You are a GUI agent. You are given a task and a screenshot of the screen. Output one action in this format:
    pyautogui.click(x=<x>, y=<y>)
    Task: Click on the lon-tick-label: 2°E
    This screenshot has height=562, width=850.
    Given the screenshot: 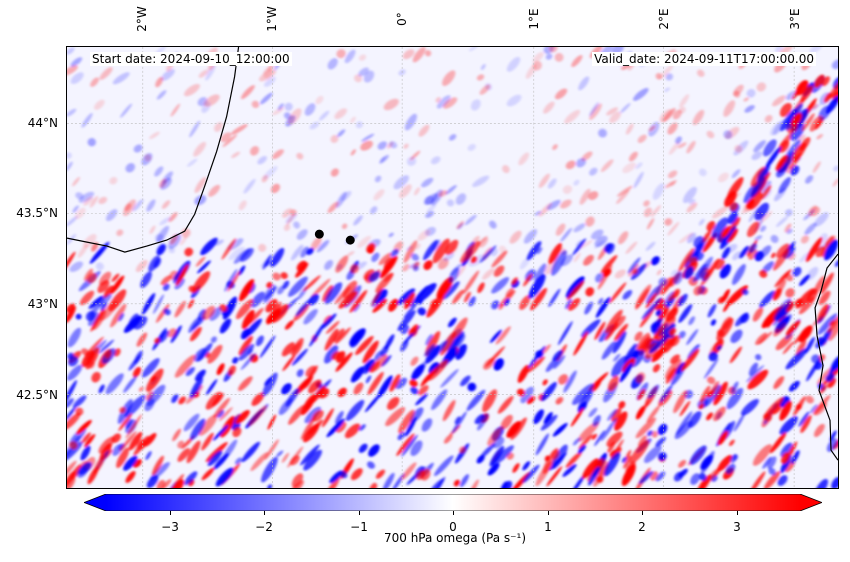 What is the action you would take?
    pyautogui.click(x=664, y=19)
    